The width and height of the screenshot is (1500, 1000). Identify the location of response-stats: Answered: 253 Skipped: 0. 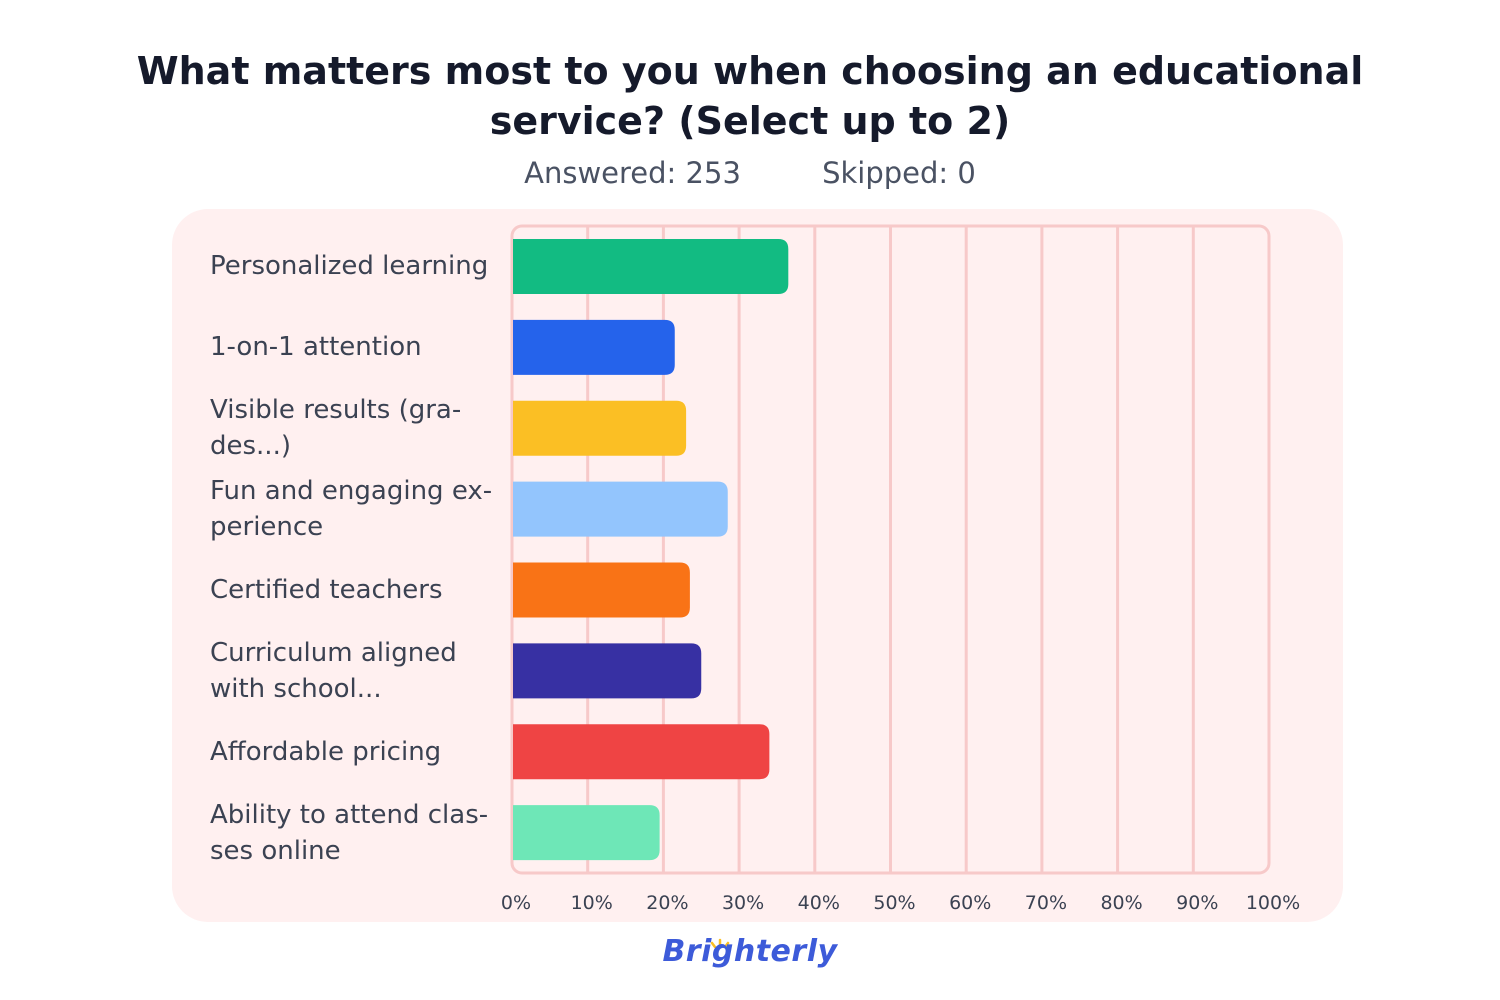
(750, 173).